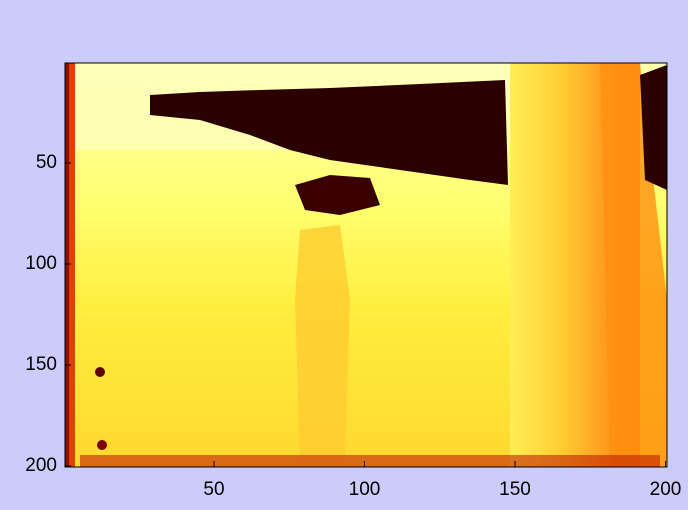  I want to click on y-tick-label: 50, so click(46, 162).